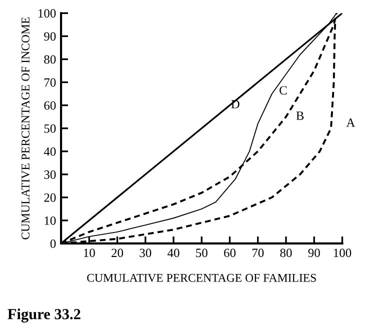 The image size is (370, 329). I want to click on x-tick-label: 70, so click(258, 253).